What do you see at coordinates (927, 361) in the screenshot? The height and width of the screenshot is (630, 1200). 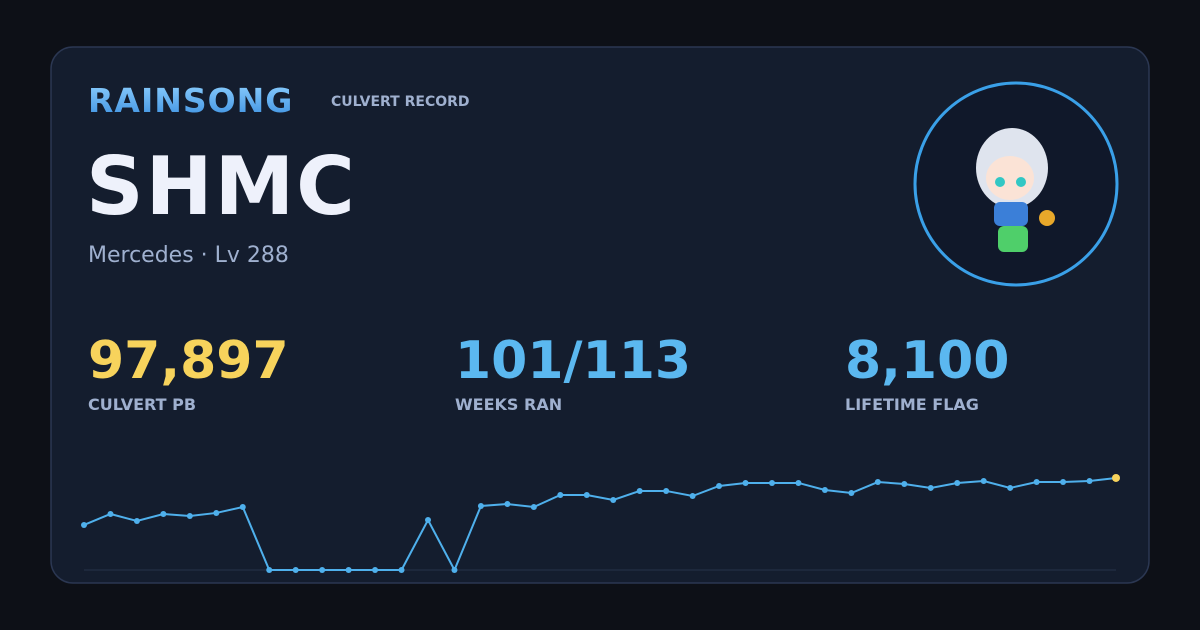 I see `stat-value: 8,100` at bounding box center [927, 361].